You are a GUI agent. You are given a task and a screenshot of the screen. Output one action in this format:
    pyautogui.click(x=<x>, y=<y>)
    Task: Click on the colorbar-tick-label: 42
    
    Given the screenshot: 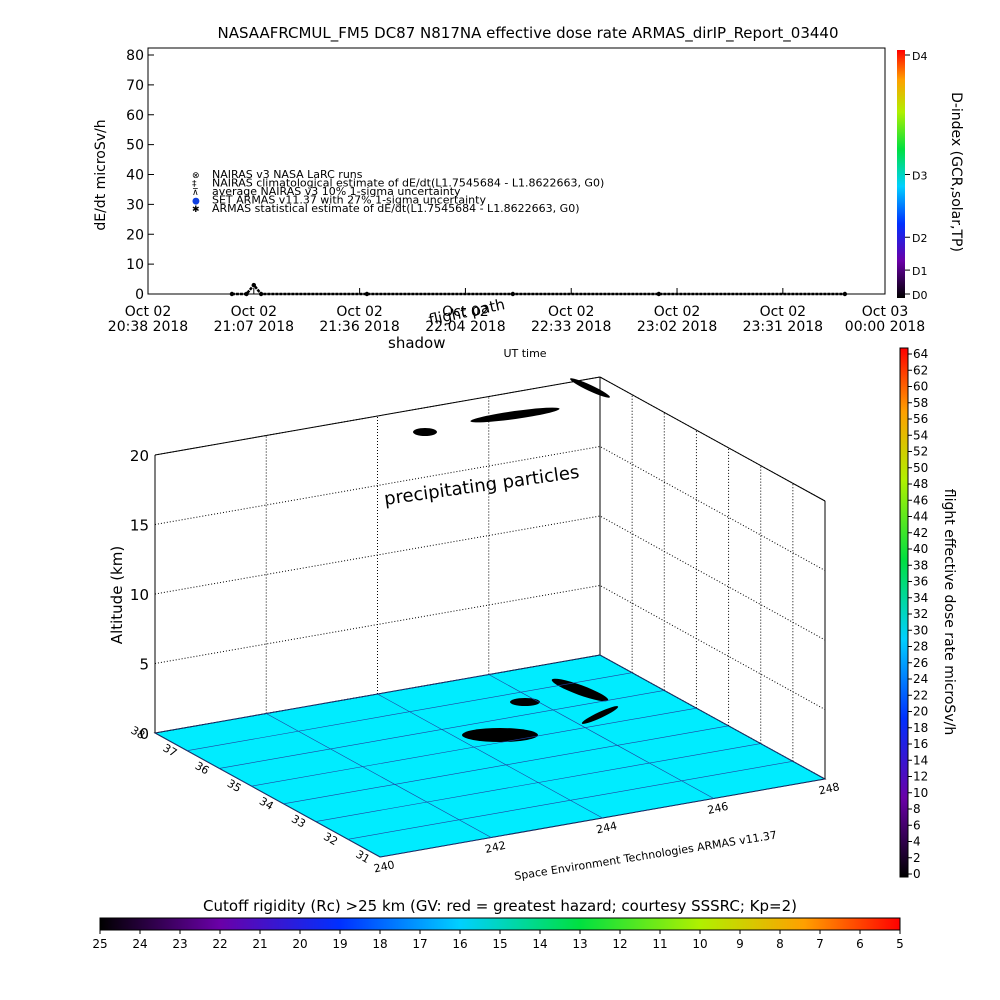 What is the action you would take?
    pyautogui.click(x=920, y=533)
    